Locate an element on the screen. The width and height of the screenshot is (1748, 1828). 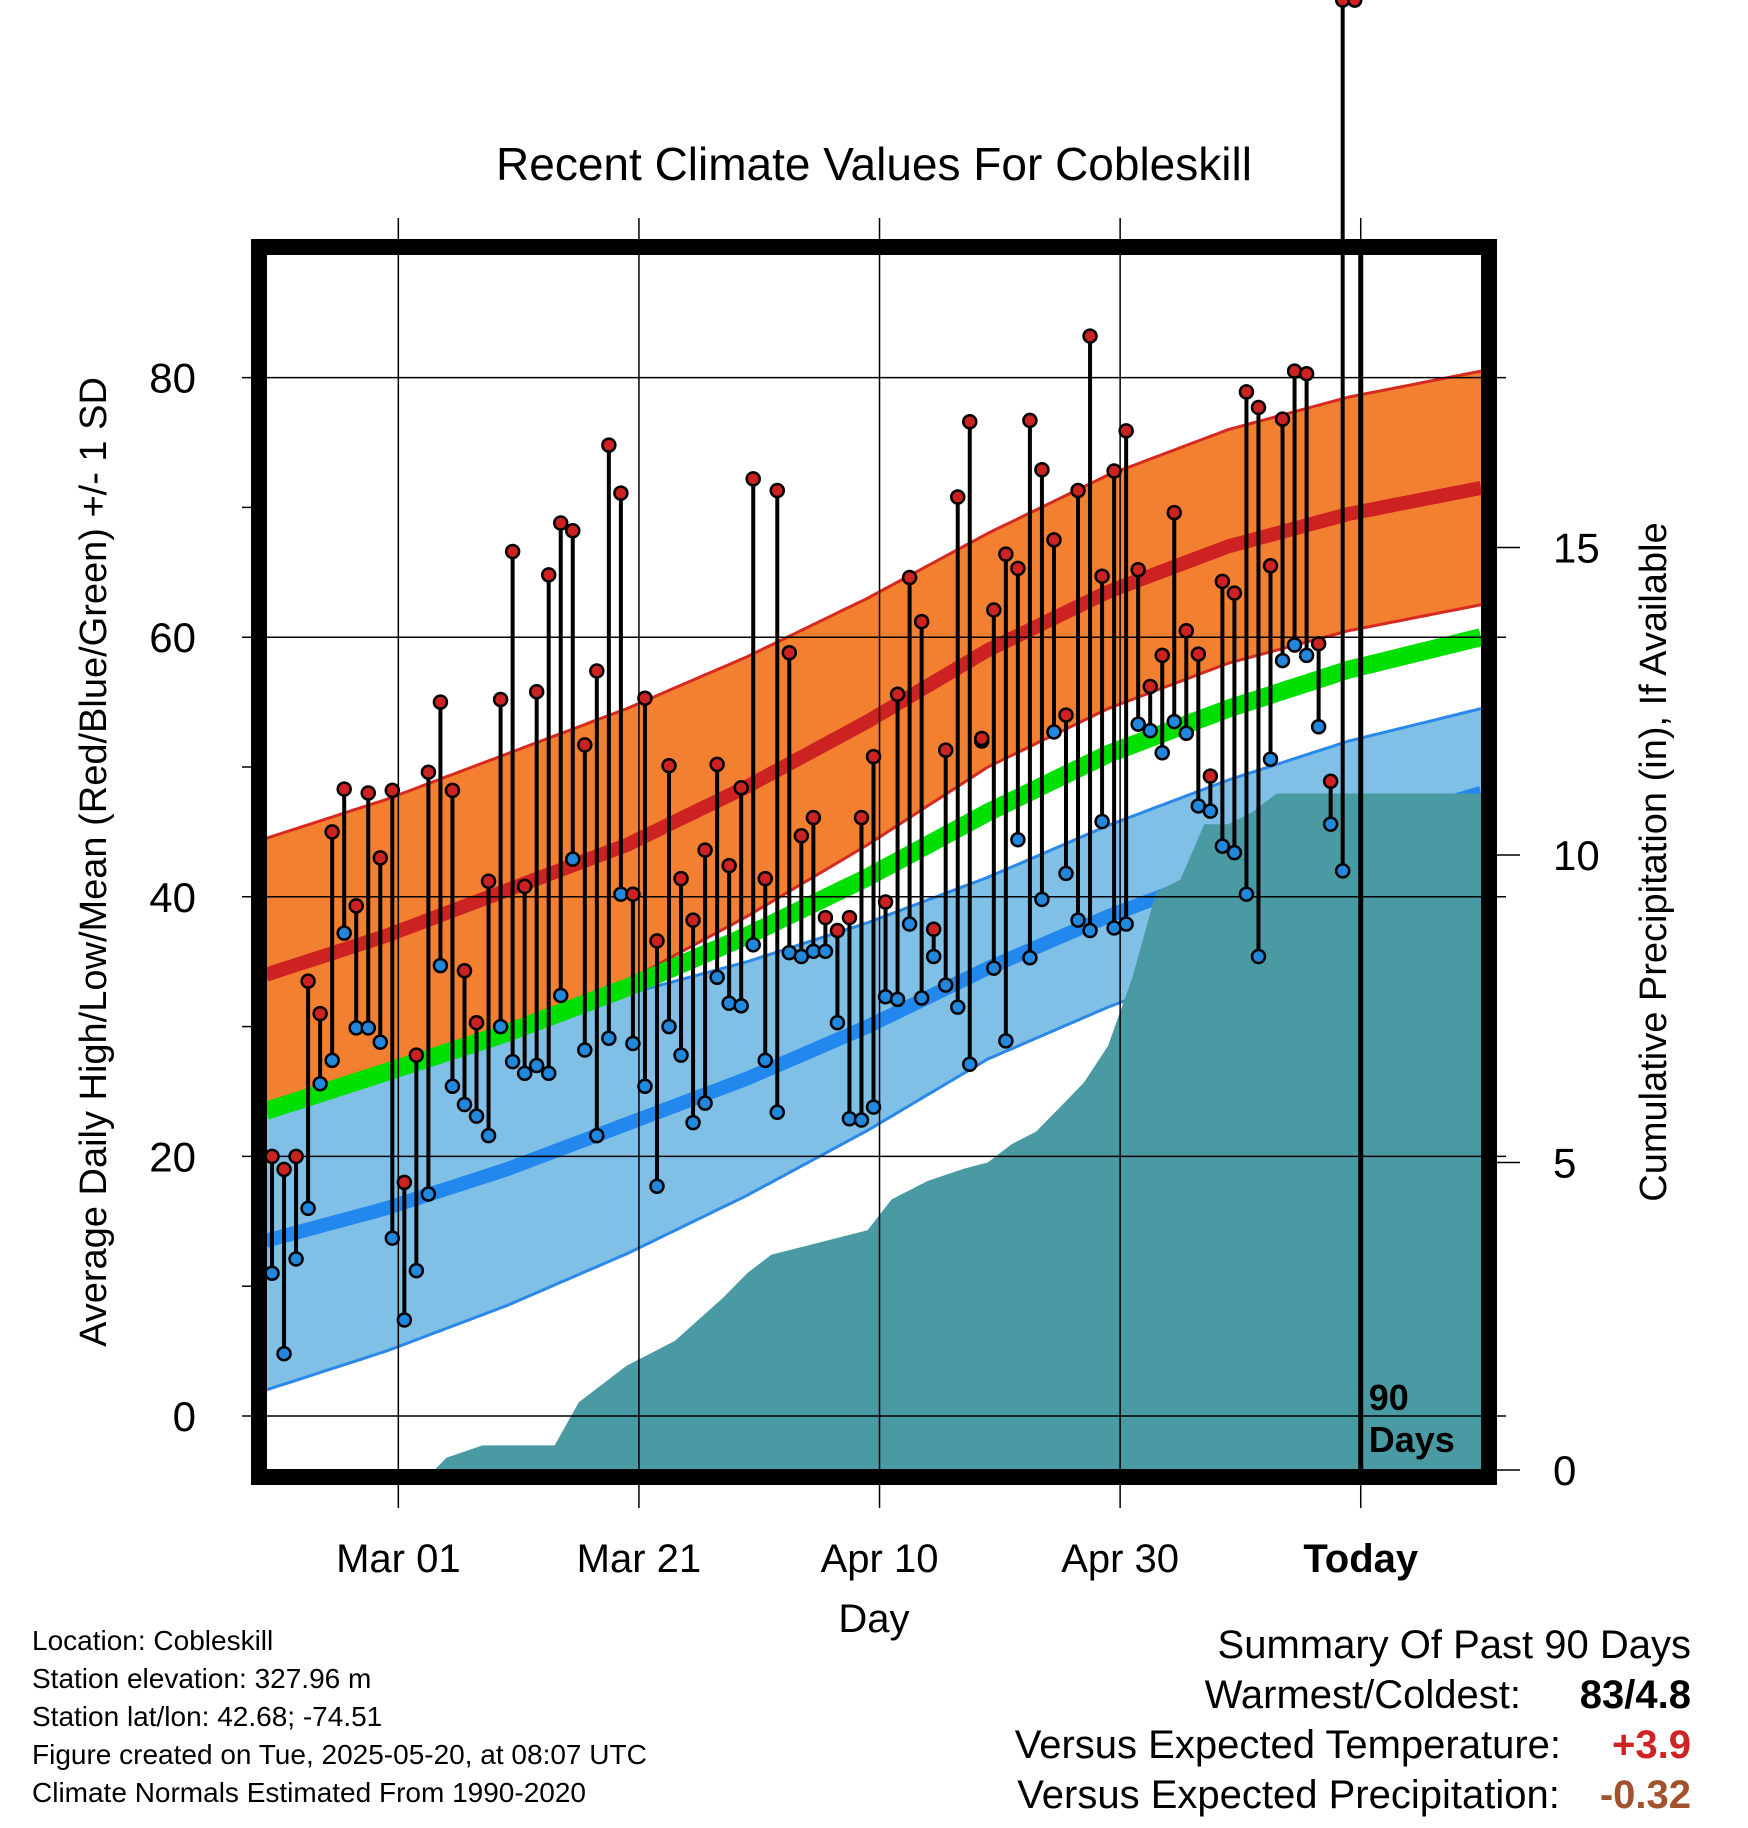
y2-tick-label: 5 is located at coordinates (1564, 1163).